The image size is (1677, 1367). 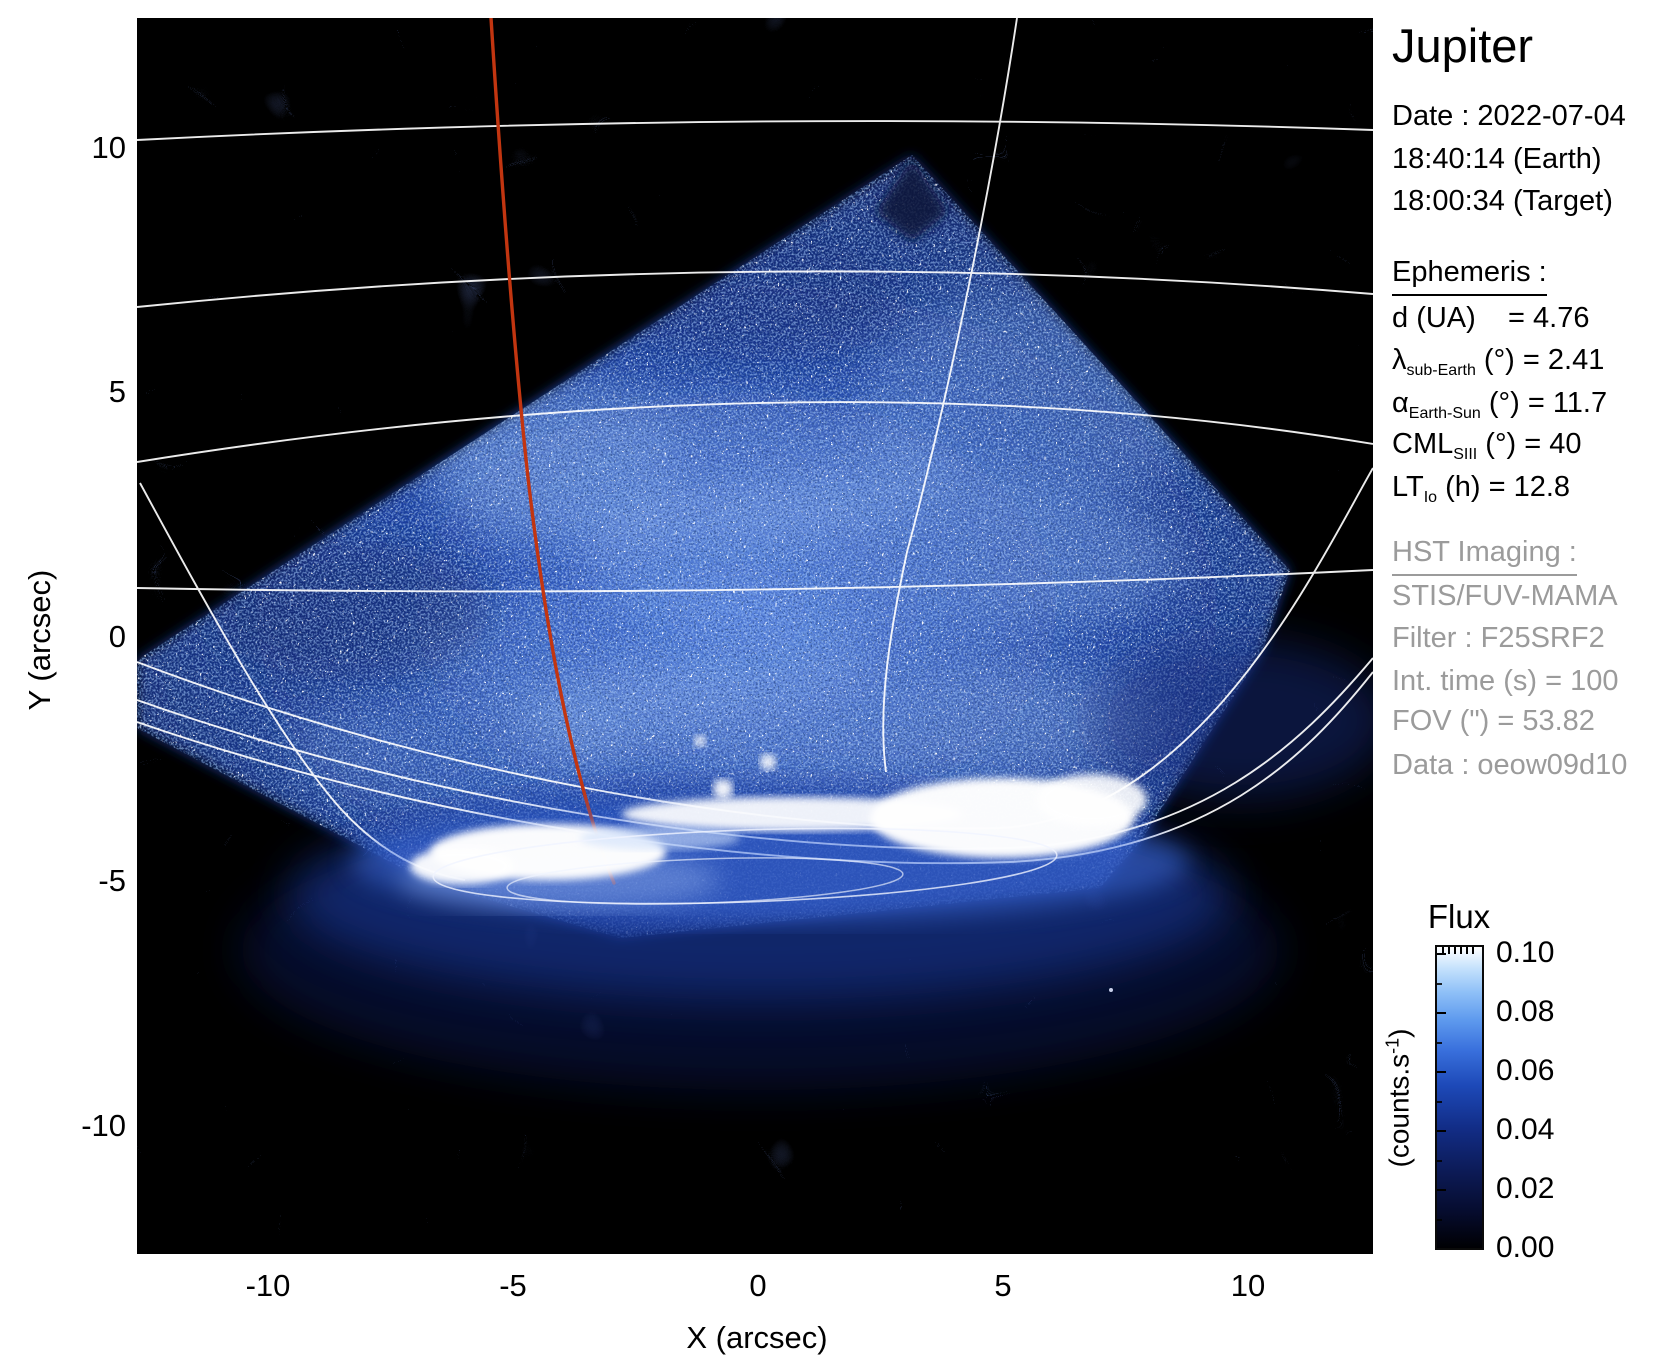 What do you see at coordinates (268, 1285) in the screenshot?
I see `x-tick: -10` at bounding box center [268, 1285].